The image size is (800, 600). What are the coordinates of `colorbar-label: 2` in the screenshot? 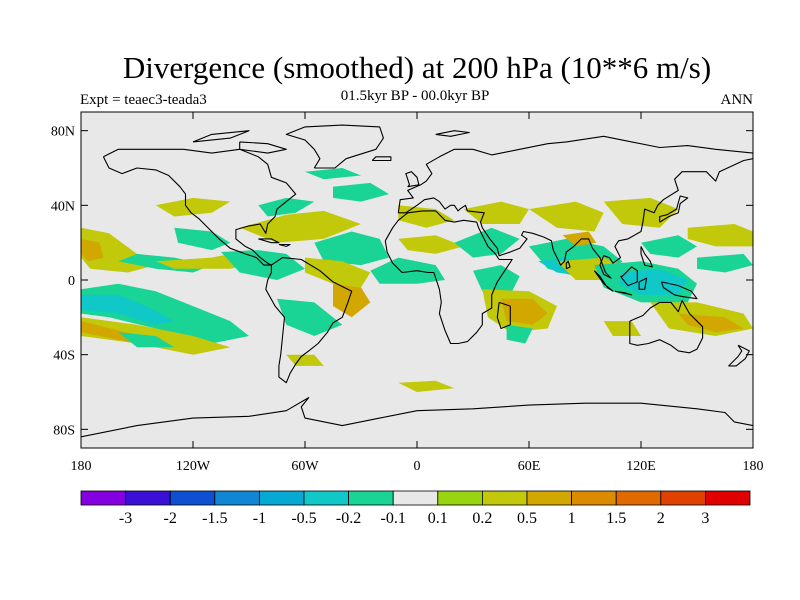 It's located at (661, 518).